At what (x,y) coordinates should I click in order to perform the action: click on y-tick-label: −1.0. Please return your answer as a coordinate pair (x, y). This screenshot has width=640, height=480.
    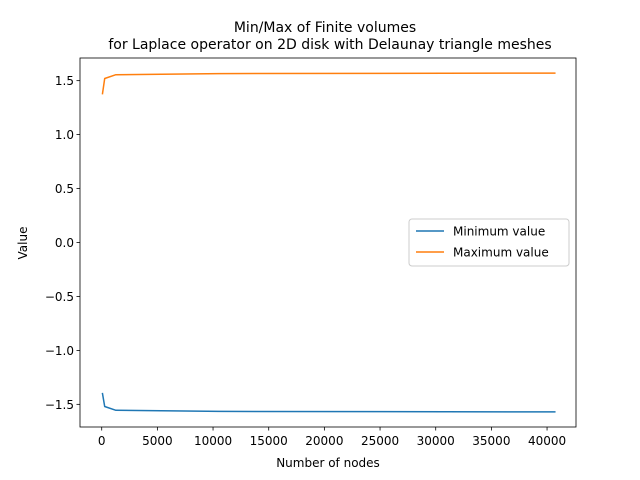
    Looking at the image, I should click on (59, 351).